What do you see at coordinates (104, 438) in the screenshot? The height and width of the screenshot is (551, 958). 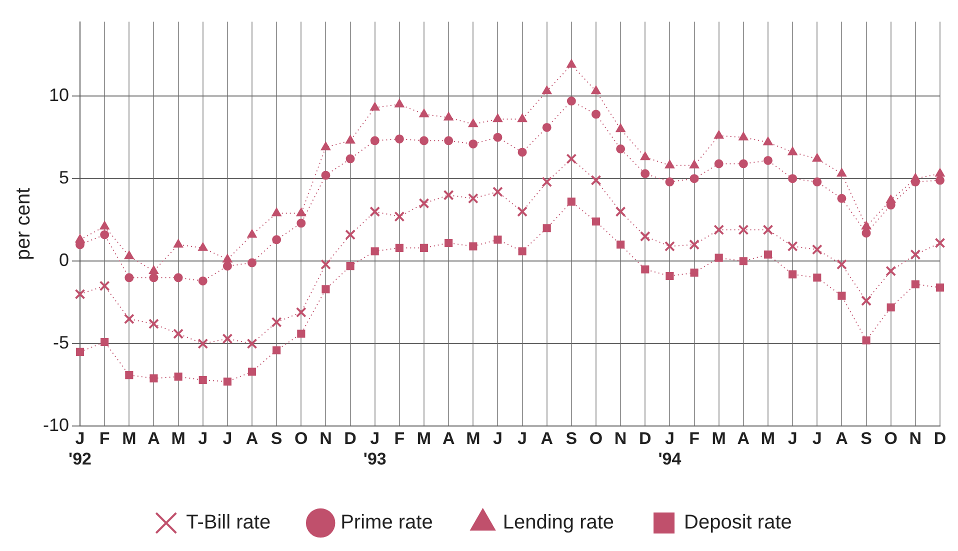 I see `x-tick-label: F` at bounding box center [104, 438].